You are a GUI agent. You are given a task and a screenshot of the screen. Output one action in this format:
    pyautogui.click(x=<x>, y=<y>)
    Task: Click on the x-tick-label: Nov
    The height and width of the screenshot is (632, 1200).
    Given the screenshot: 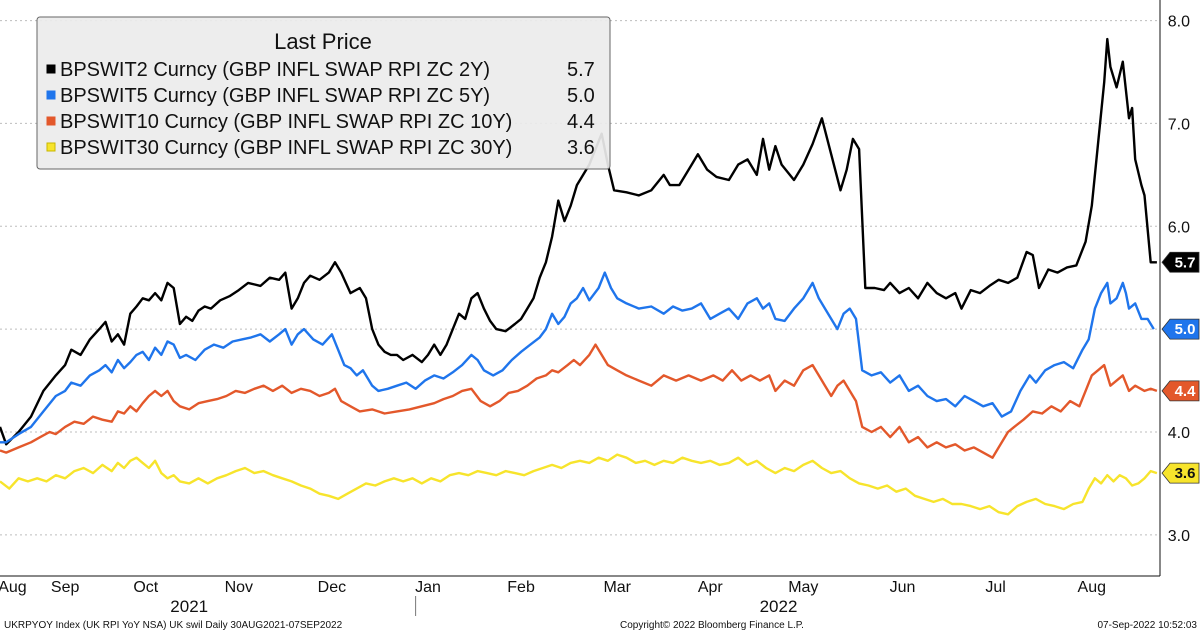 What is the action you would take?
    pyautogui.click(x=239, y=587)
    